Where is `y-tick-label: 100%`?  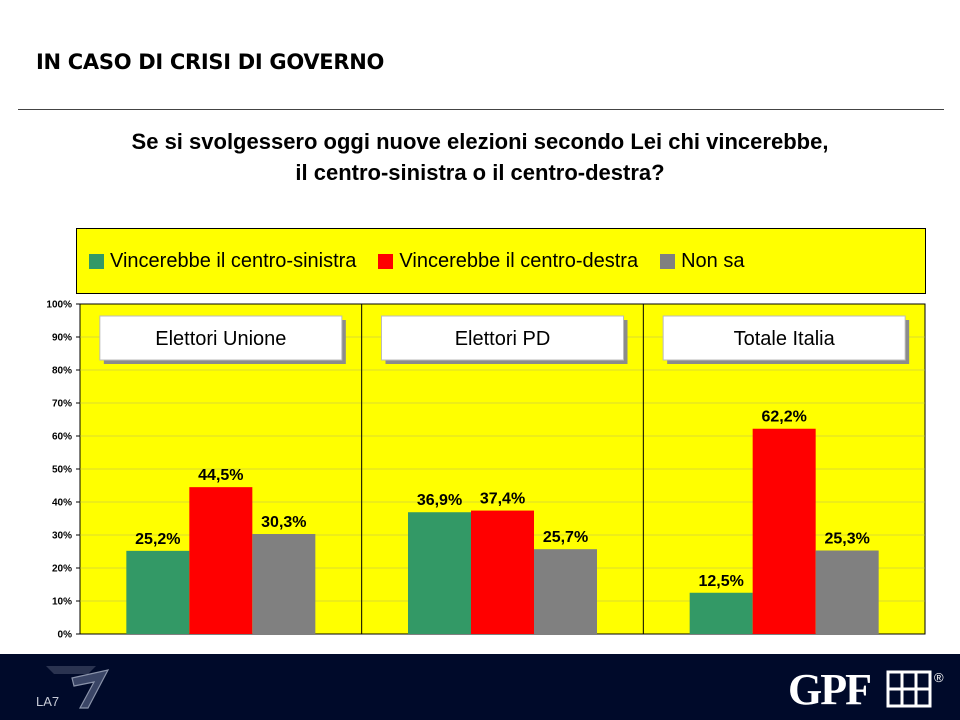
y-tick-label: 100% is located at coordinates (59, 305).